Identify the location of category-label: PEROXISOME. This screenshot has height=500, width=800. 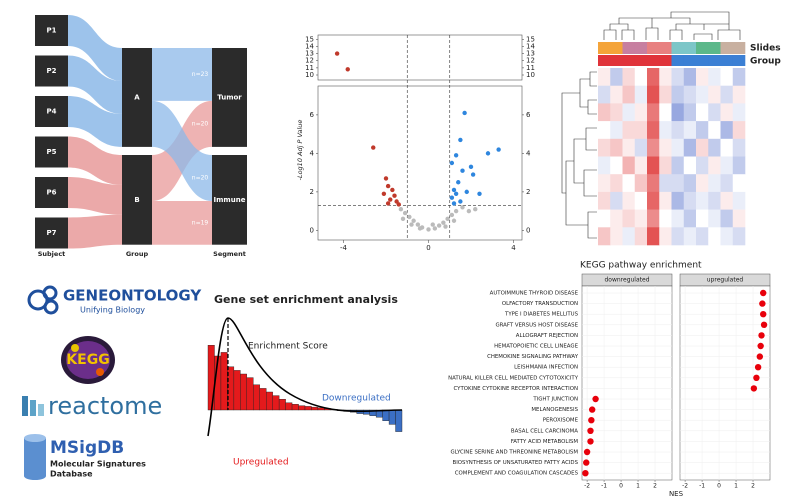
(561, 421).